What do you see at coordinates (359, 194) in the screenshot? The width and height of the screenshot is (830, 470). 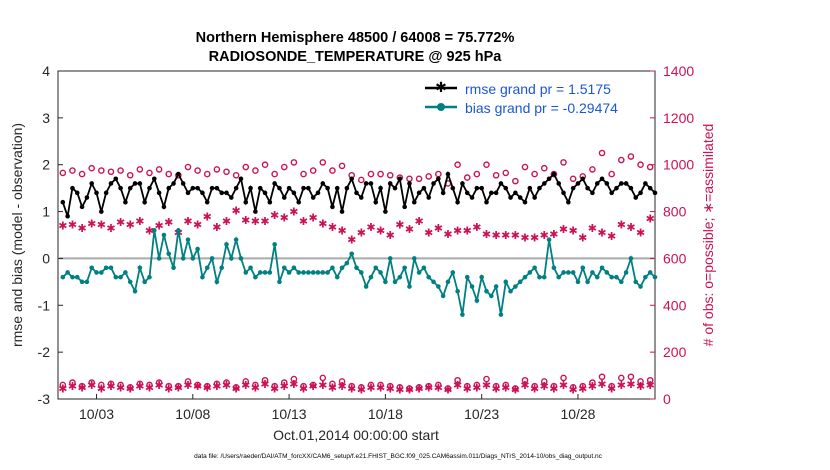 I see `rmse-series` at bounding box center [359, 194].